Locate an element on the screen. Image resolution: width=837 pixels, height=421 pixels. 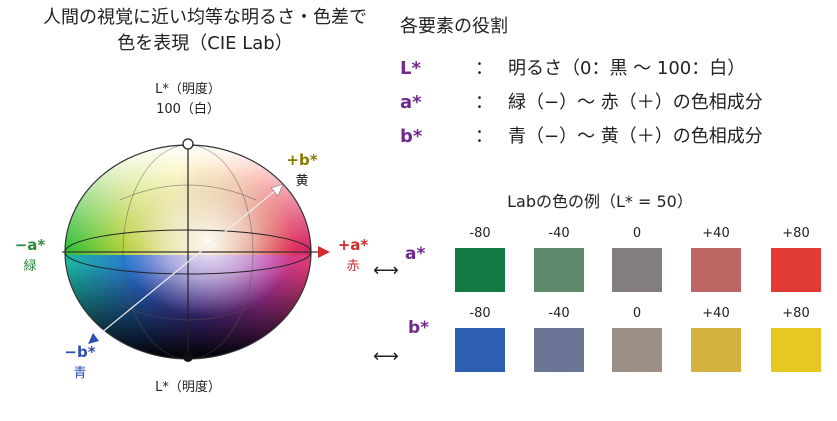
title-line-1: 人間の視覚に近い均等な明るさ・色差で is located at coordinates (205, 17).